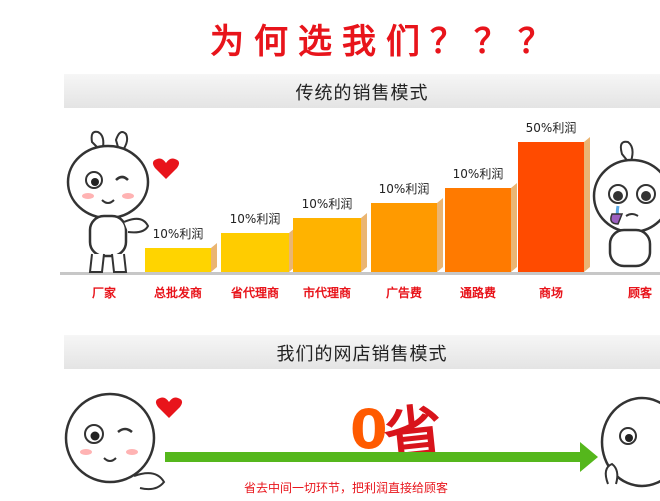  Describe the element at coordinates (115, 441) in the screenshot. I see `bunny-character-left-bottom` at that location.